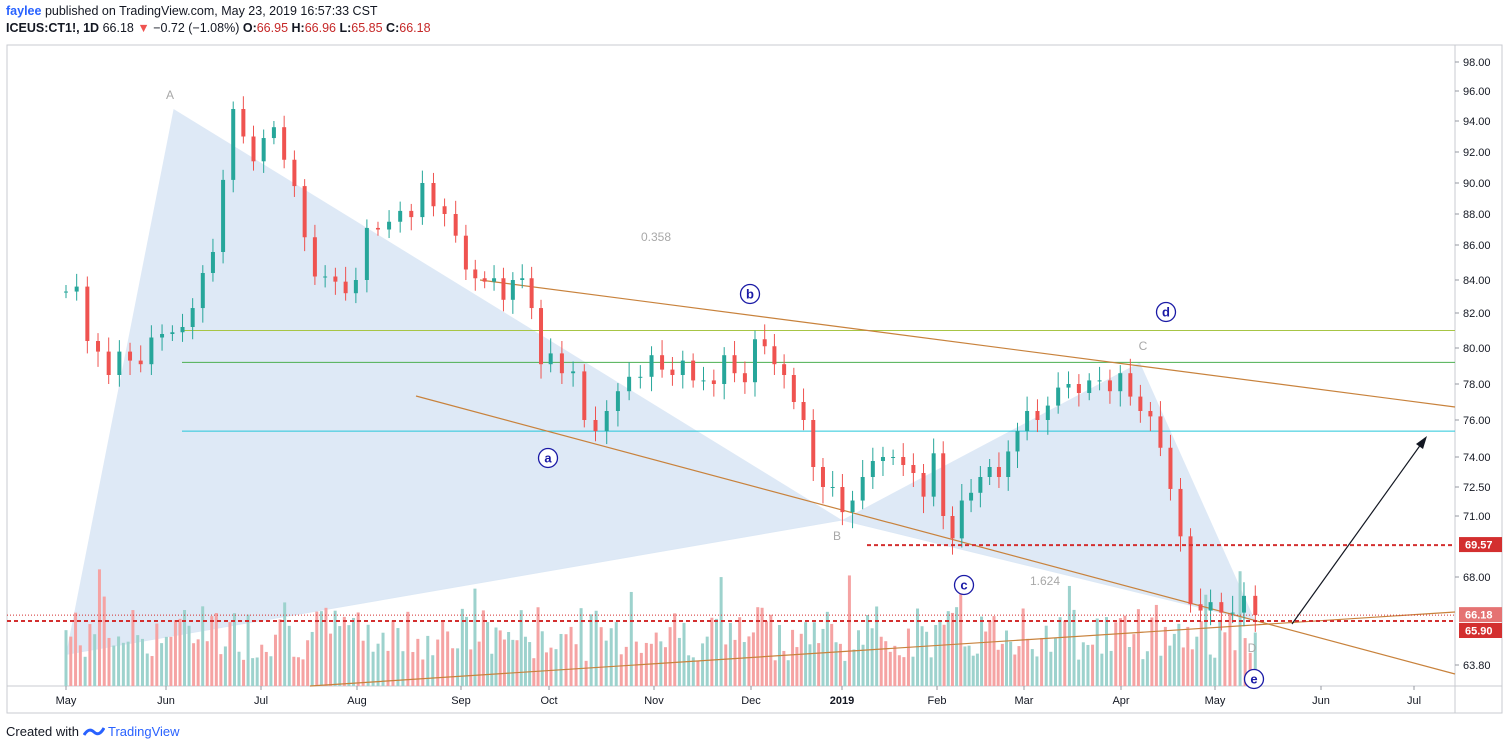 The width and height of the screenshot is (1508, 750). Describe the element at coordinates (1321, 701) in the screenshot. I see `x-axis-tick-label: Jun` at that location.